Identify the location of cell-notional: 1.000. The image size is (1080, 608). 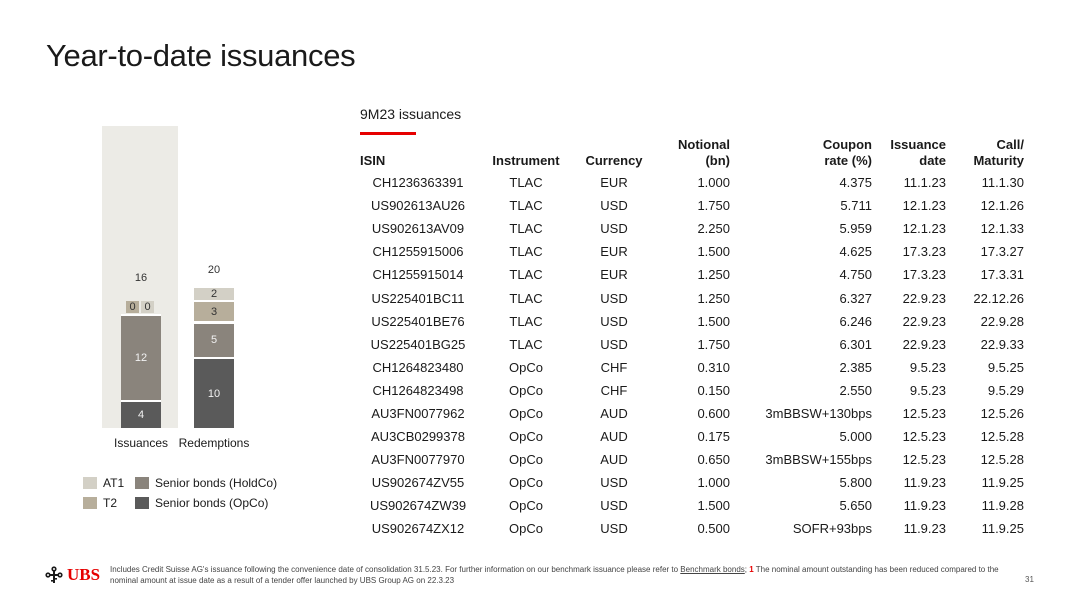
(713, 483).